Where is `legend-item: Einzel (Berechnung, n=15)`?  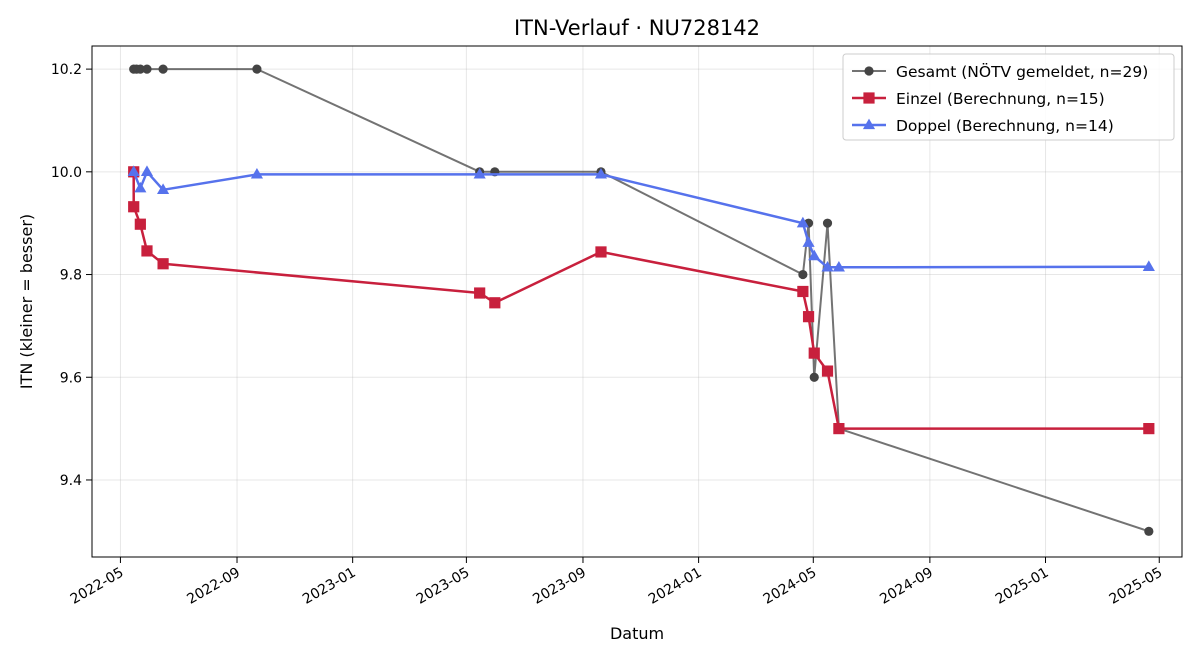
legend-item: Einzel (Berechnung, n=15) is located at coordinates (978, 99).